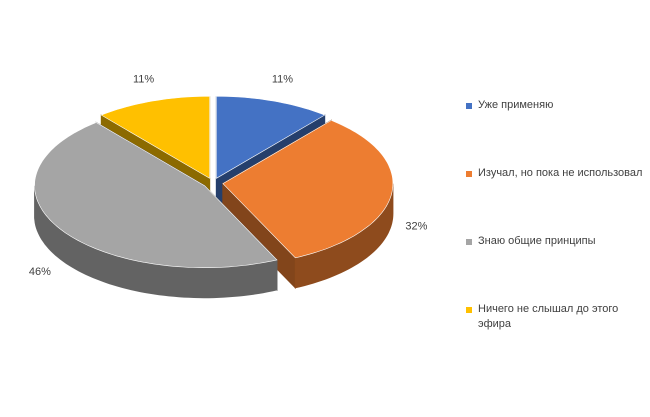 This screenshot has height=417, width=650. Describe the element at coordinates (556, 105) in the screenshot. I see `legend-item: Уже применяю` at that location.